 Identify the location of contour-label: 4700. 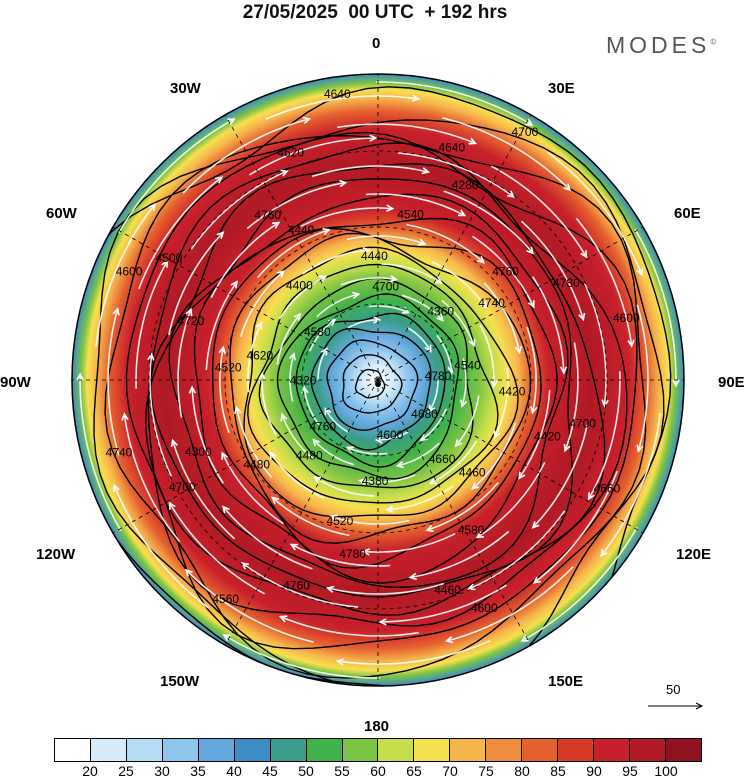
(582, 423).